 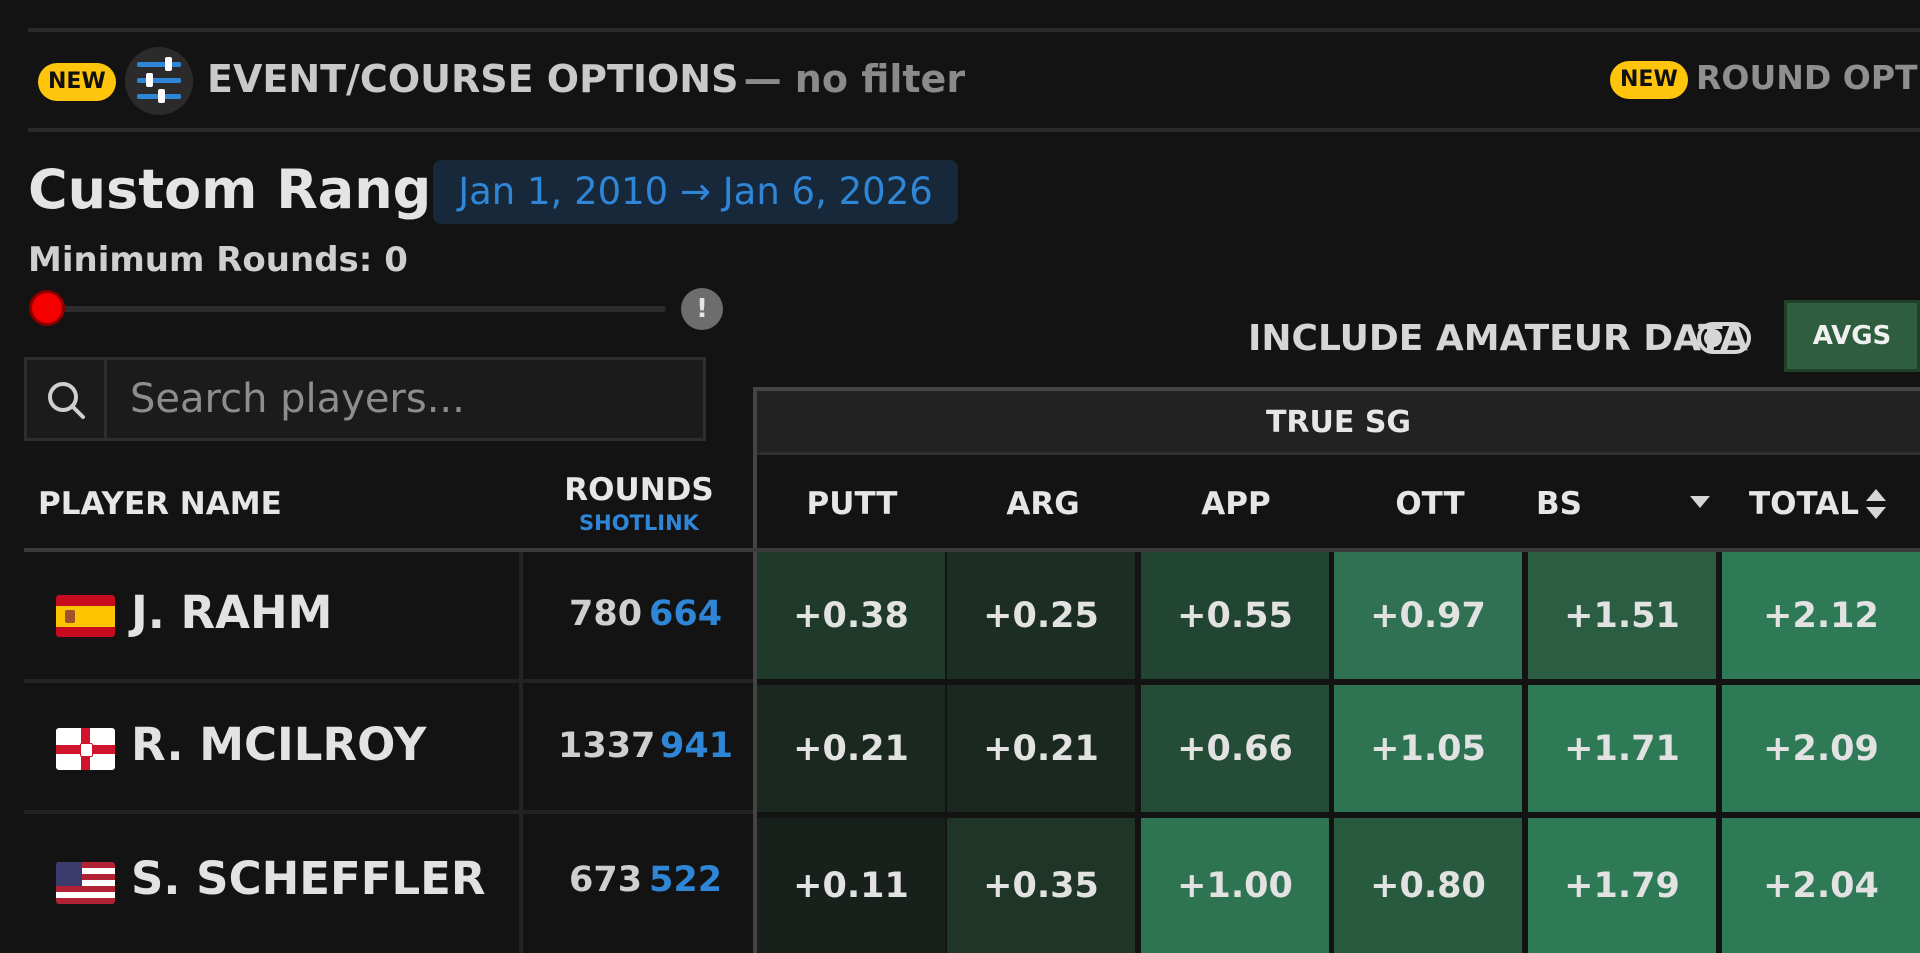 I want to click on col-ott: OTT, so click(x=1430, y=504).